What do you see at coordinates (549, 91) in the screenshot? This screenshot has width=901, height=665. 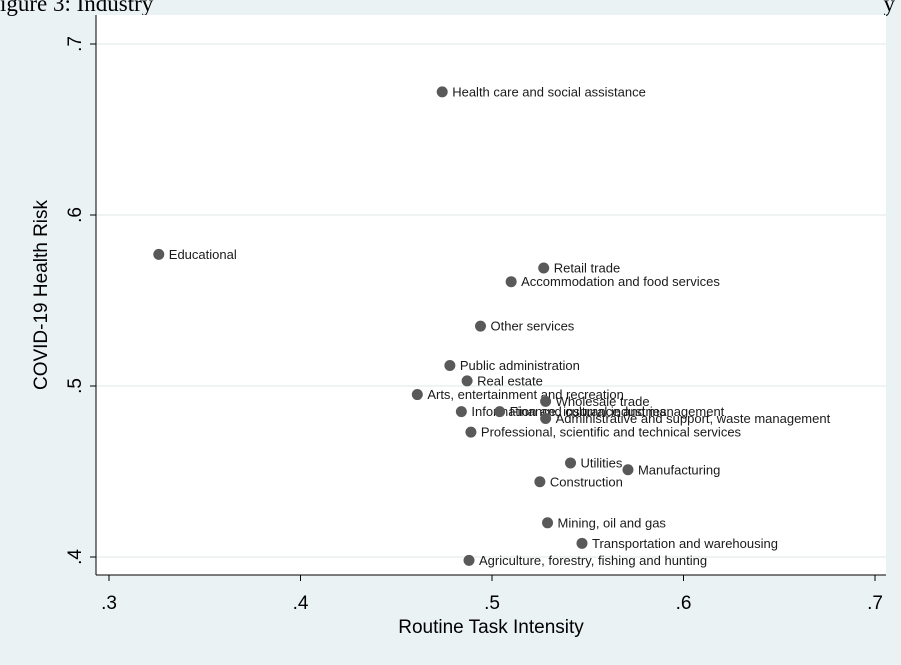 I see `point-label: Health care and social assistance` at bounding box center [549, 91].